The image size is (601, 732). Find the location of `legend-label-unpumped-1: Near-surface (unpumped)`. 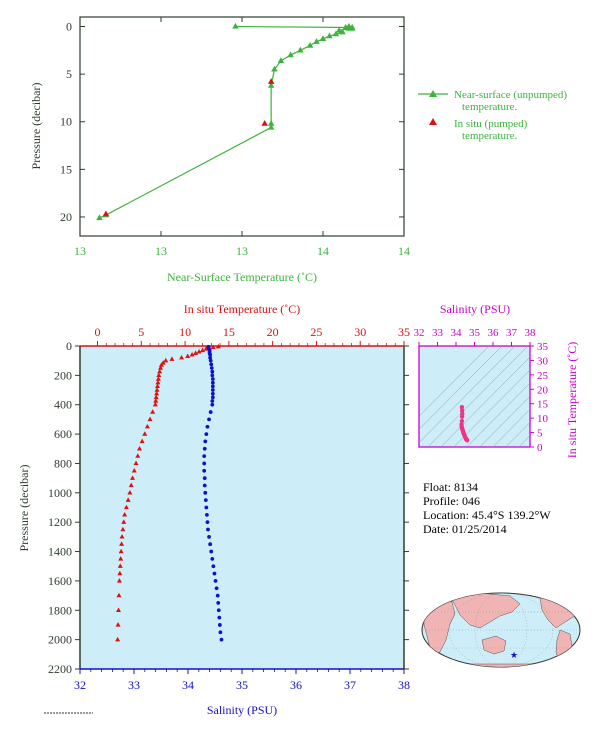

legend-label-unpumped-1: Near-surface (unpumped) is located at coordinates (510, 95).